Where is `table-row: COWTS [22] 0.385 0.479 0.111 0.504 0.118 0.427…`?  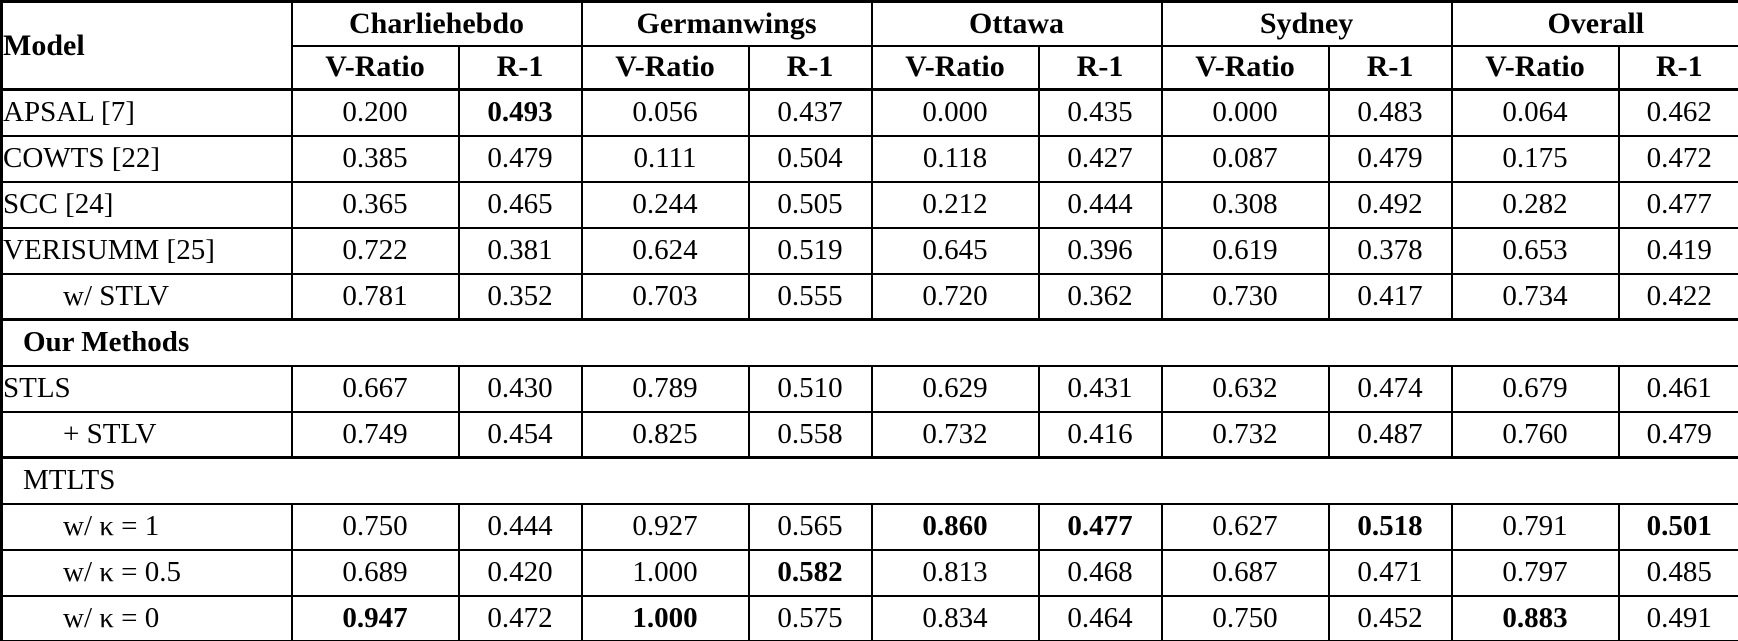
table-row: COWTS [22] 0.385 0.479 0.111 0.504 0.118 0.427… is located at coordinates (869, 158).